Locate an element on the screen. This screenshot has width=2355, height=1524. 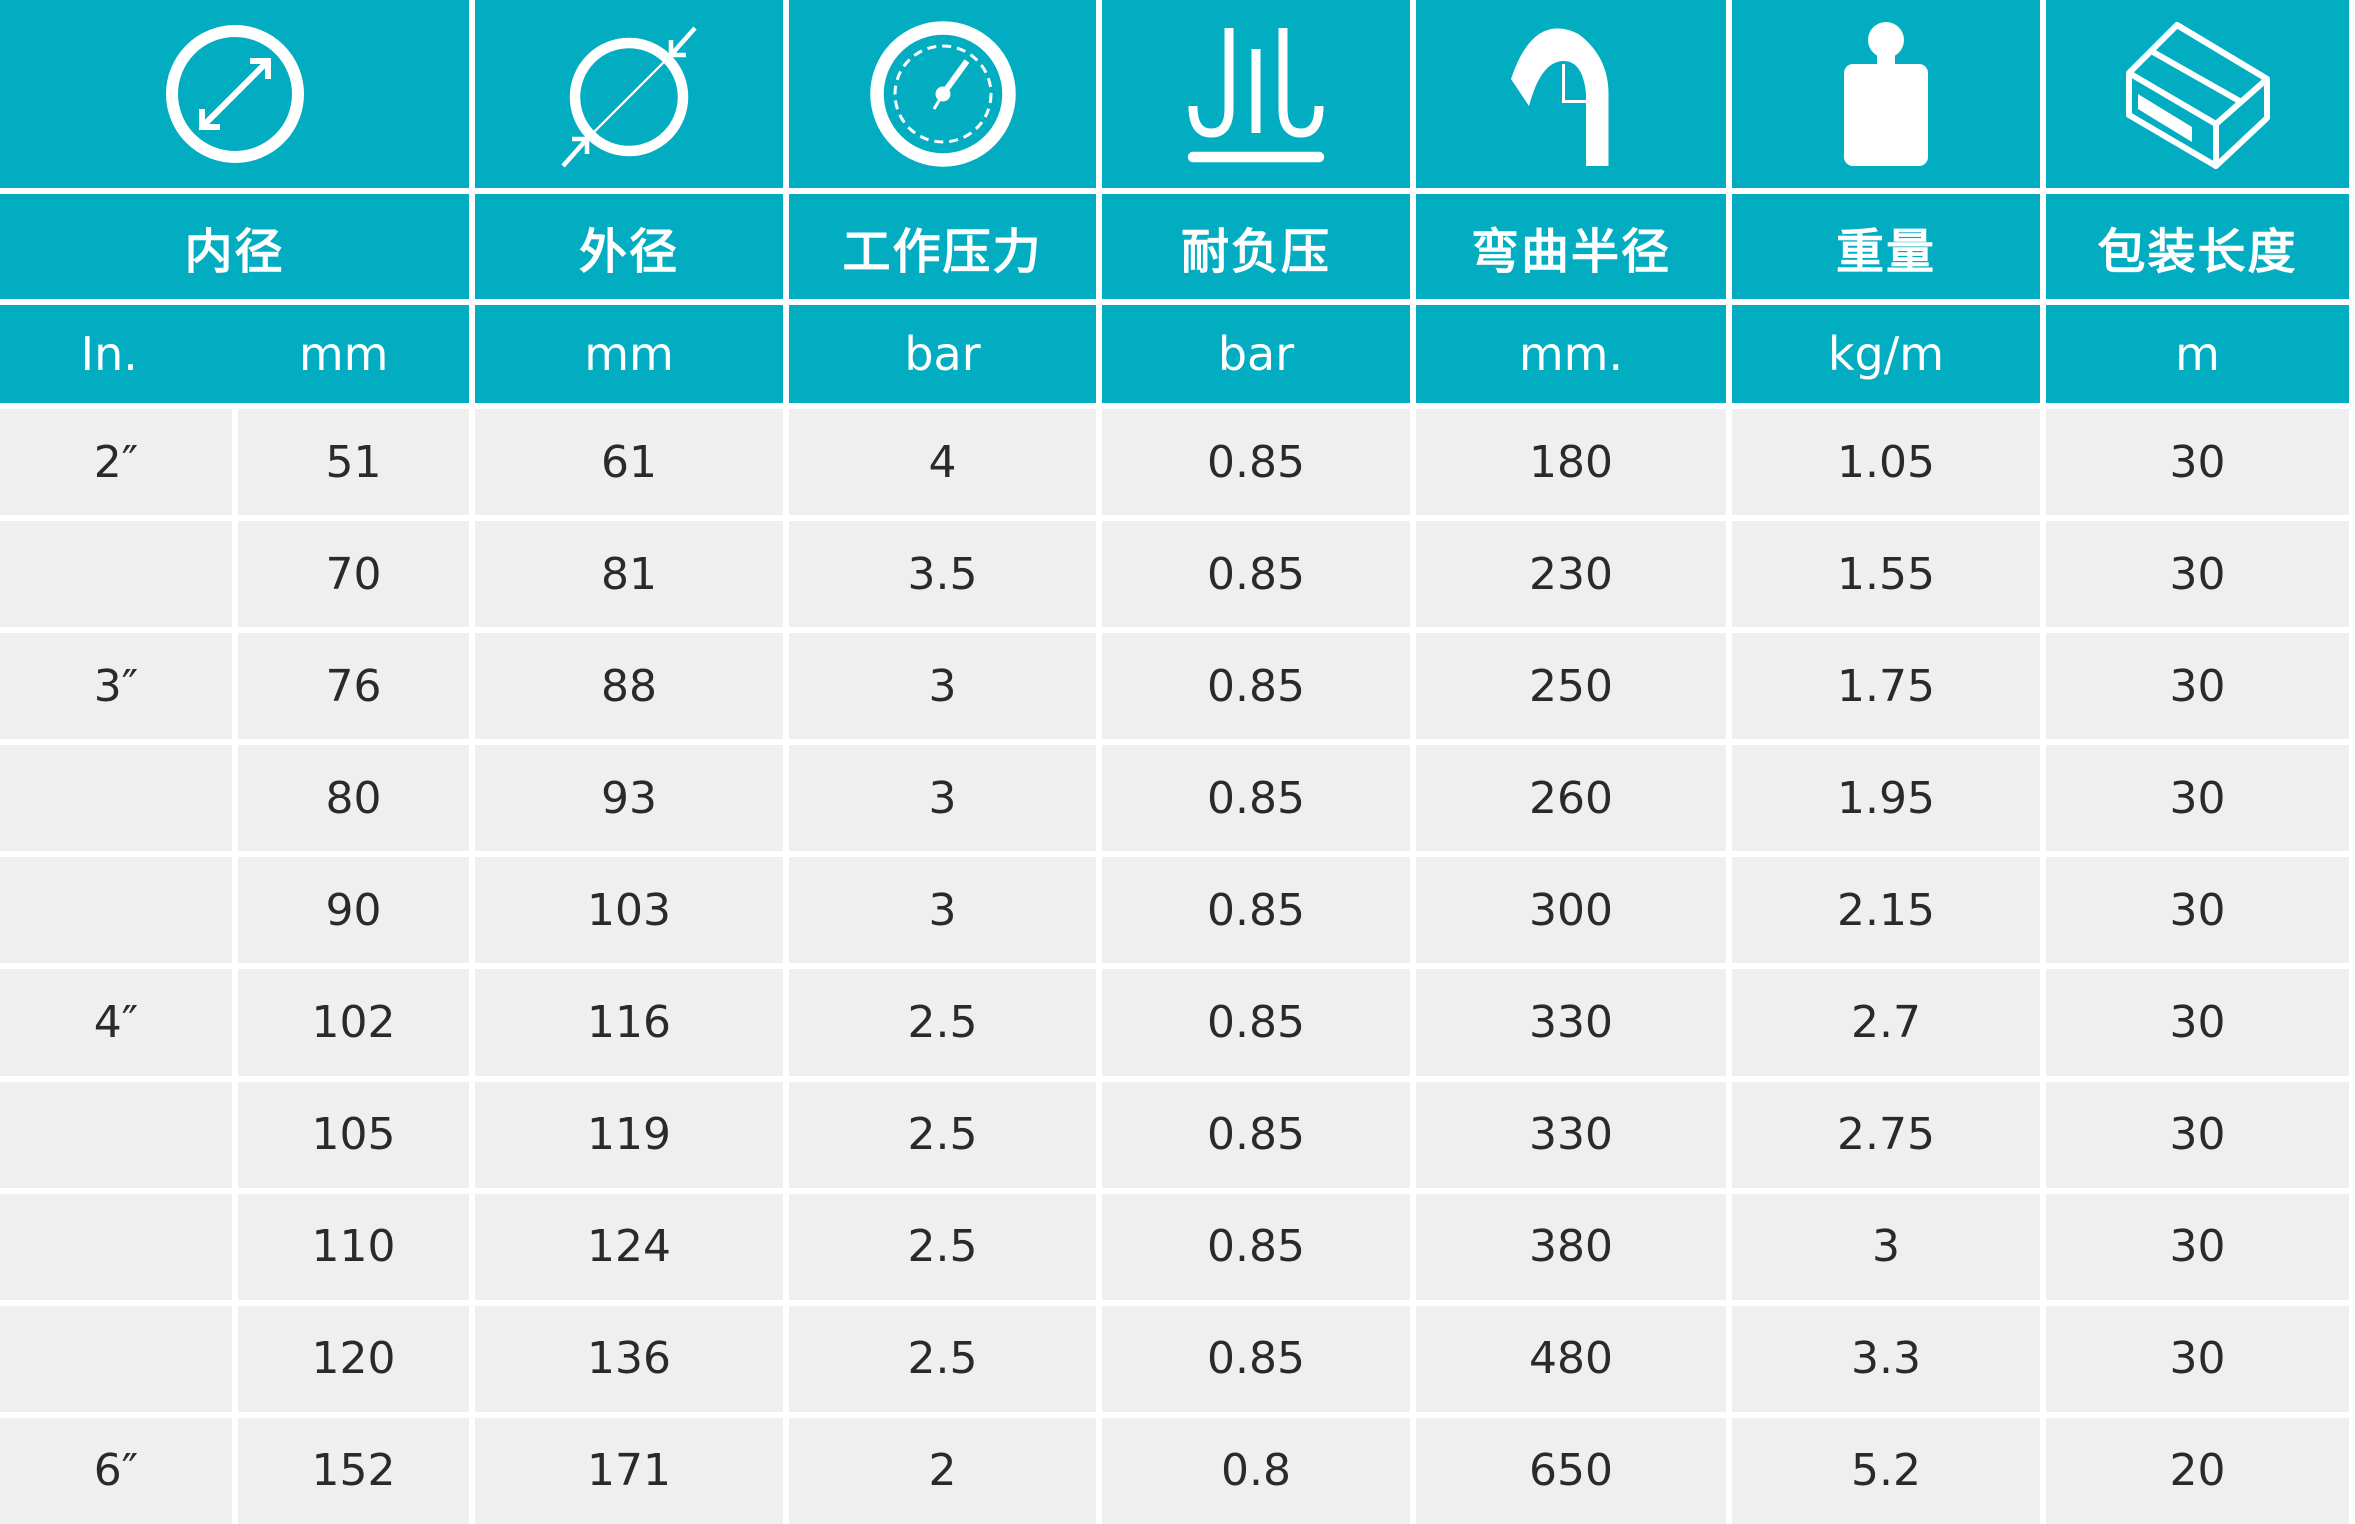
cell-weight: 3.3 is located at coordinates (1886, 1358).